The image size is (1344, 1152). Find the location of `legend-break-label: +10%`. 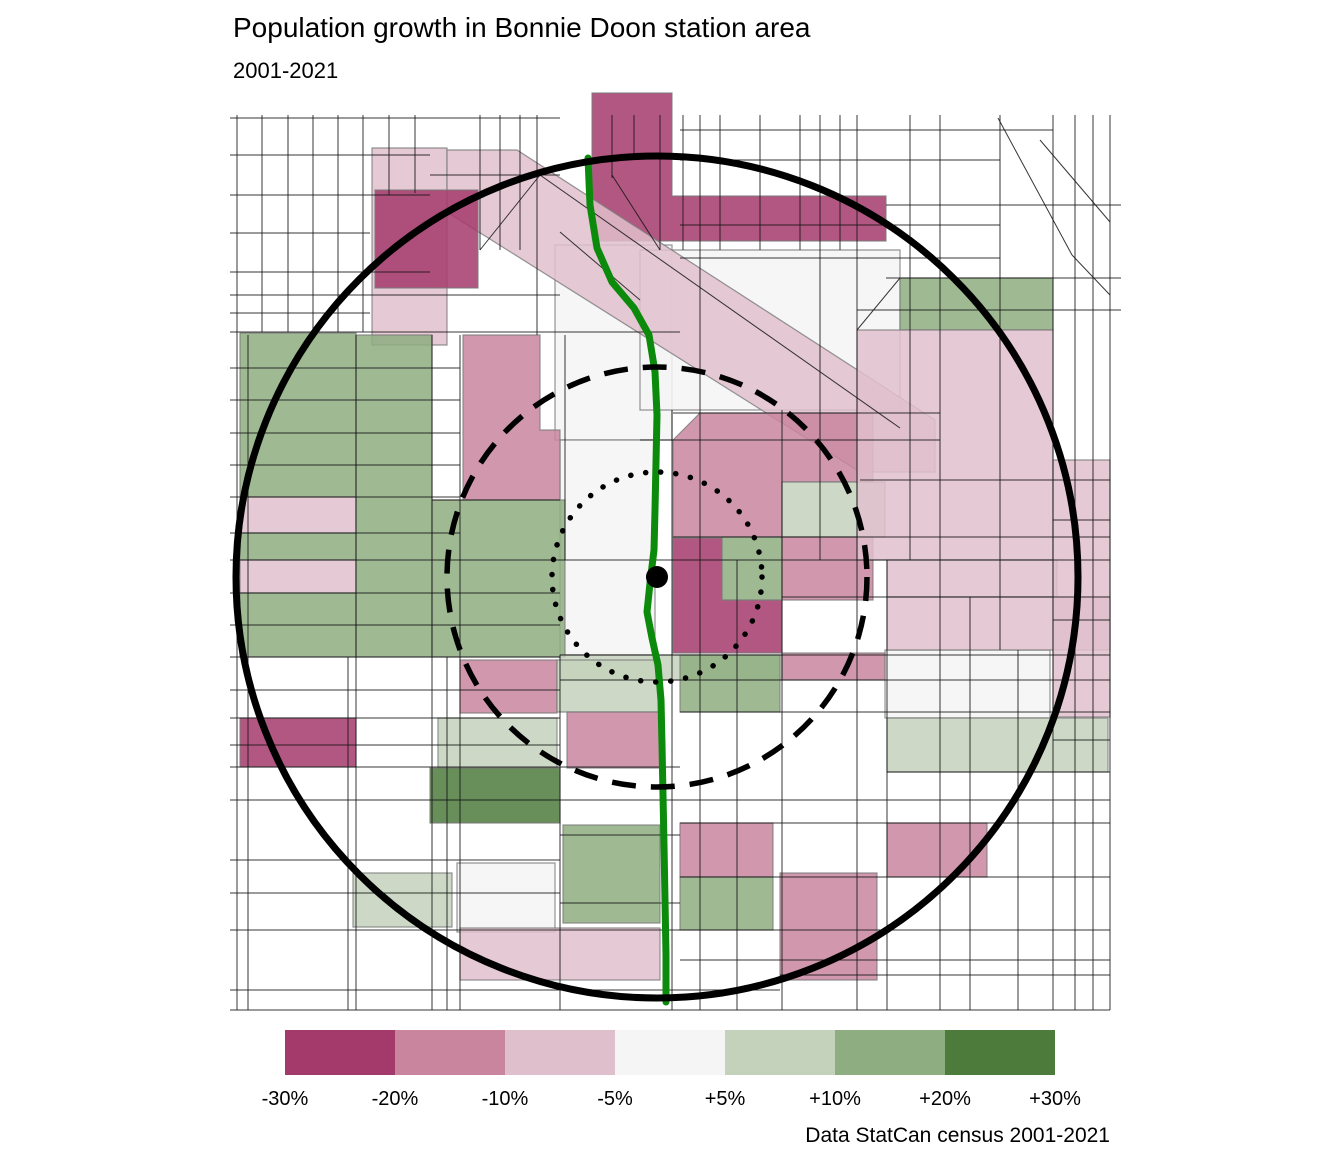

legend-break-label: +10% is located at coordinates (835, 1099).